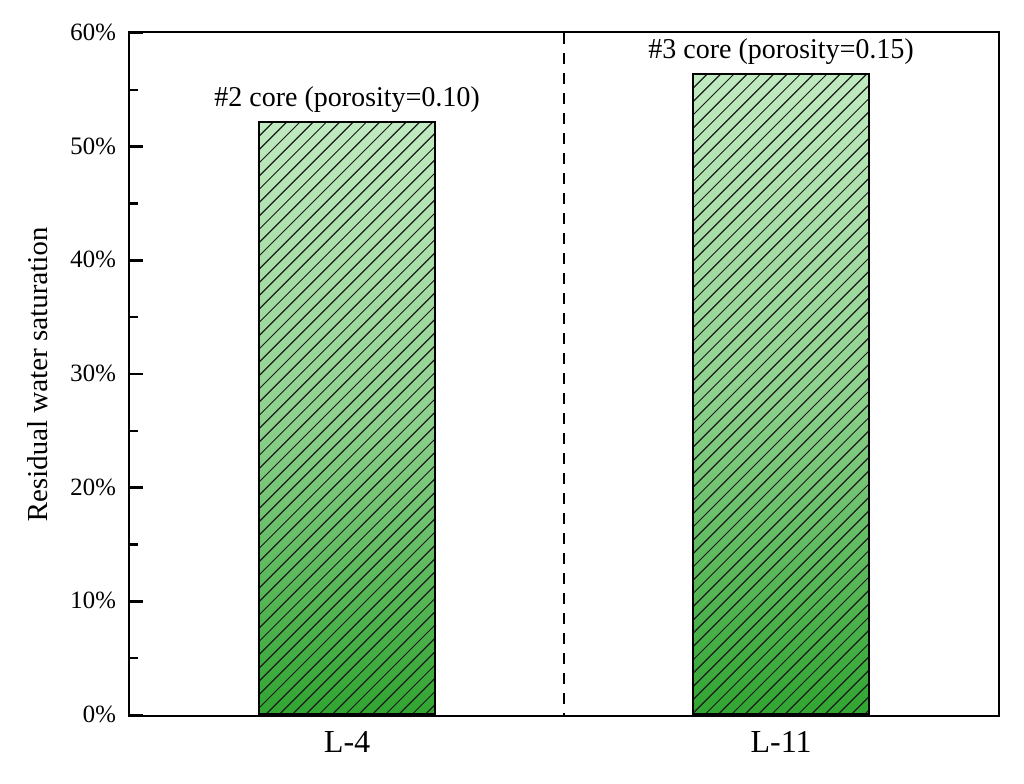 Image resolution: width=1024 pixels, height=784 pixels. I want to click on separator-dashed-line, so click(564, 374).